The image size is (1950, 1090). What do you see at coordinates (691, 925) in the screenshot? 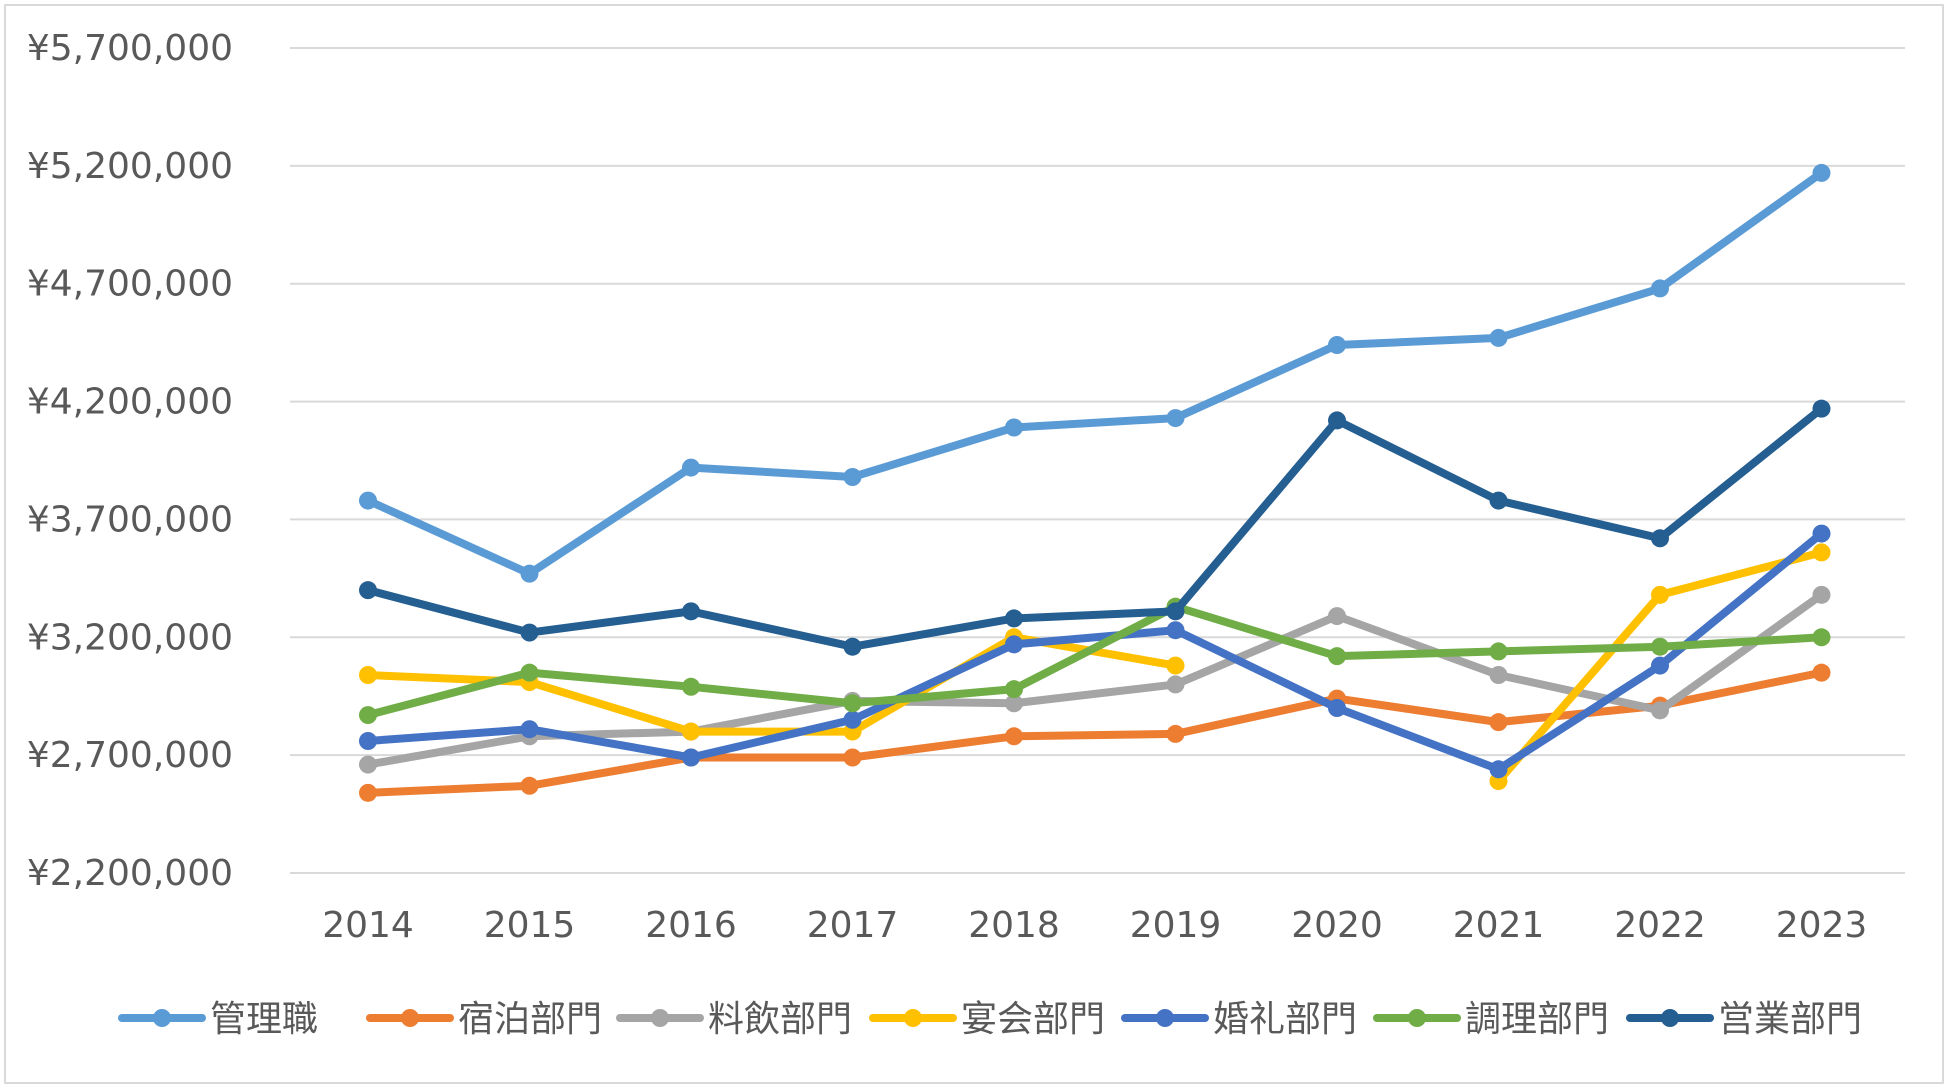
I see `x-tick-label: 2016` at bounding box center [691, 925].